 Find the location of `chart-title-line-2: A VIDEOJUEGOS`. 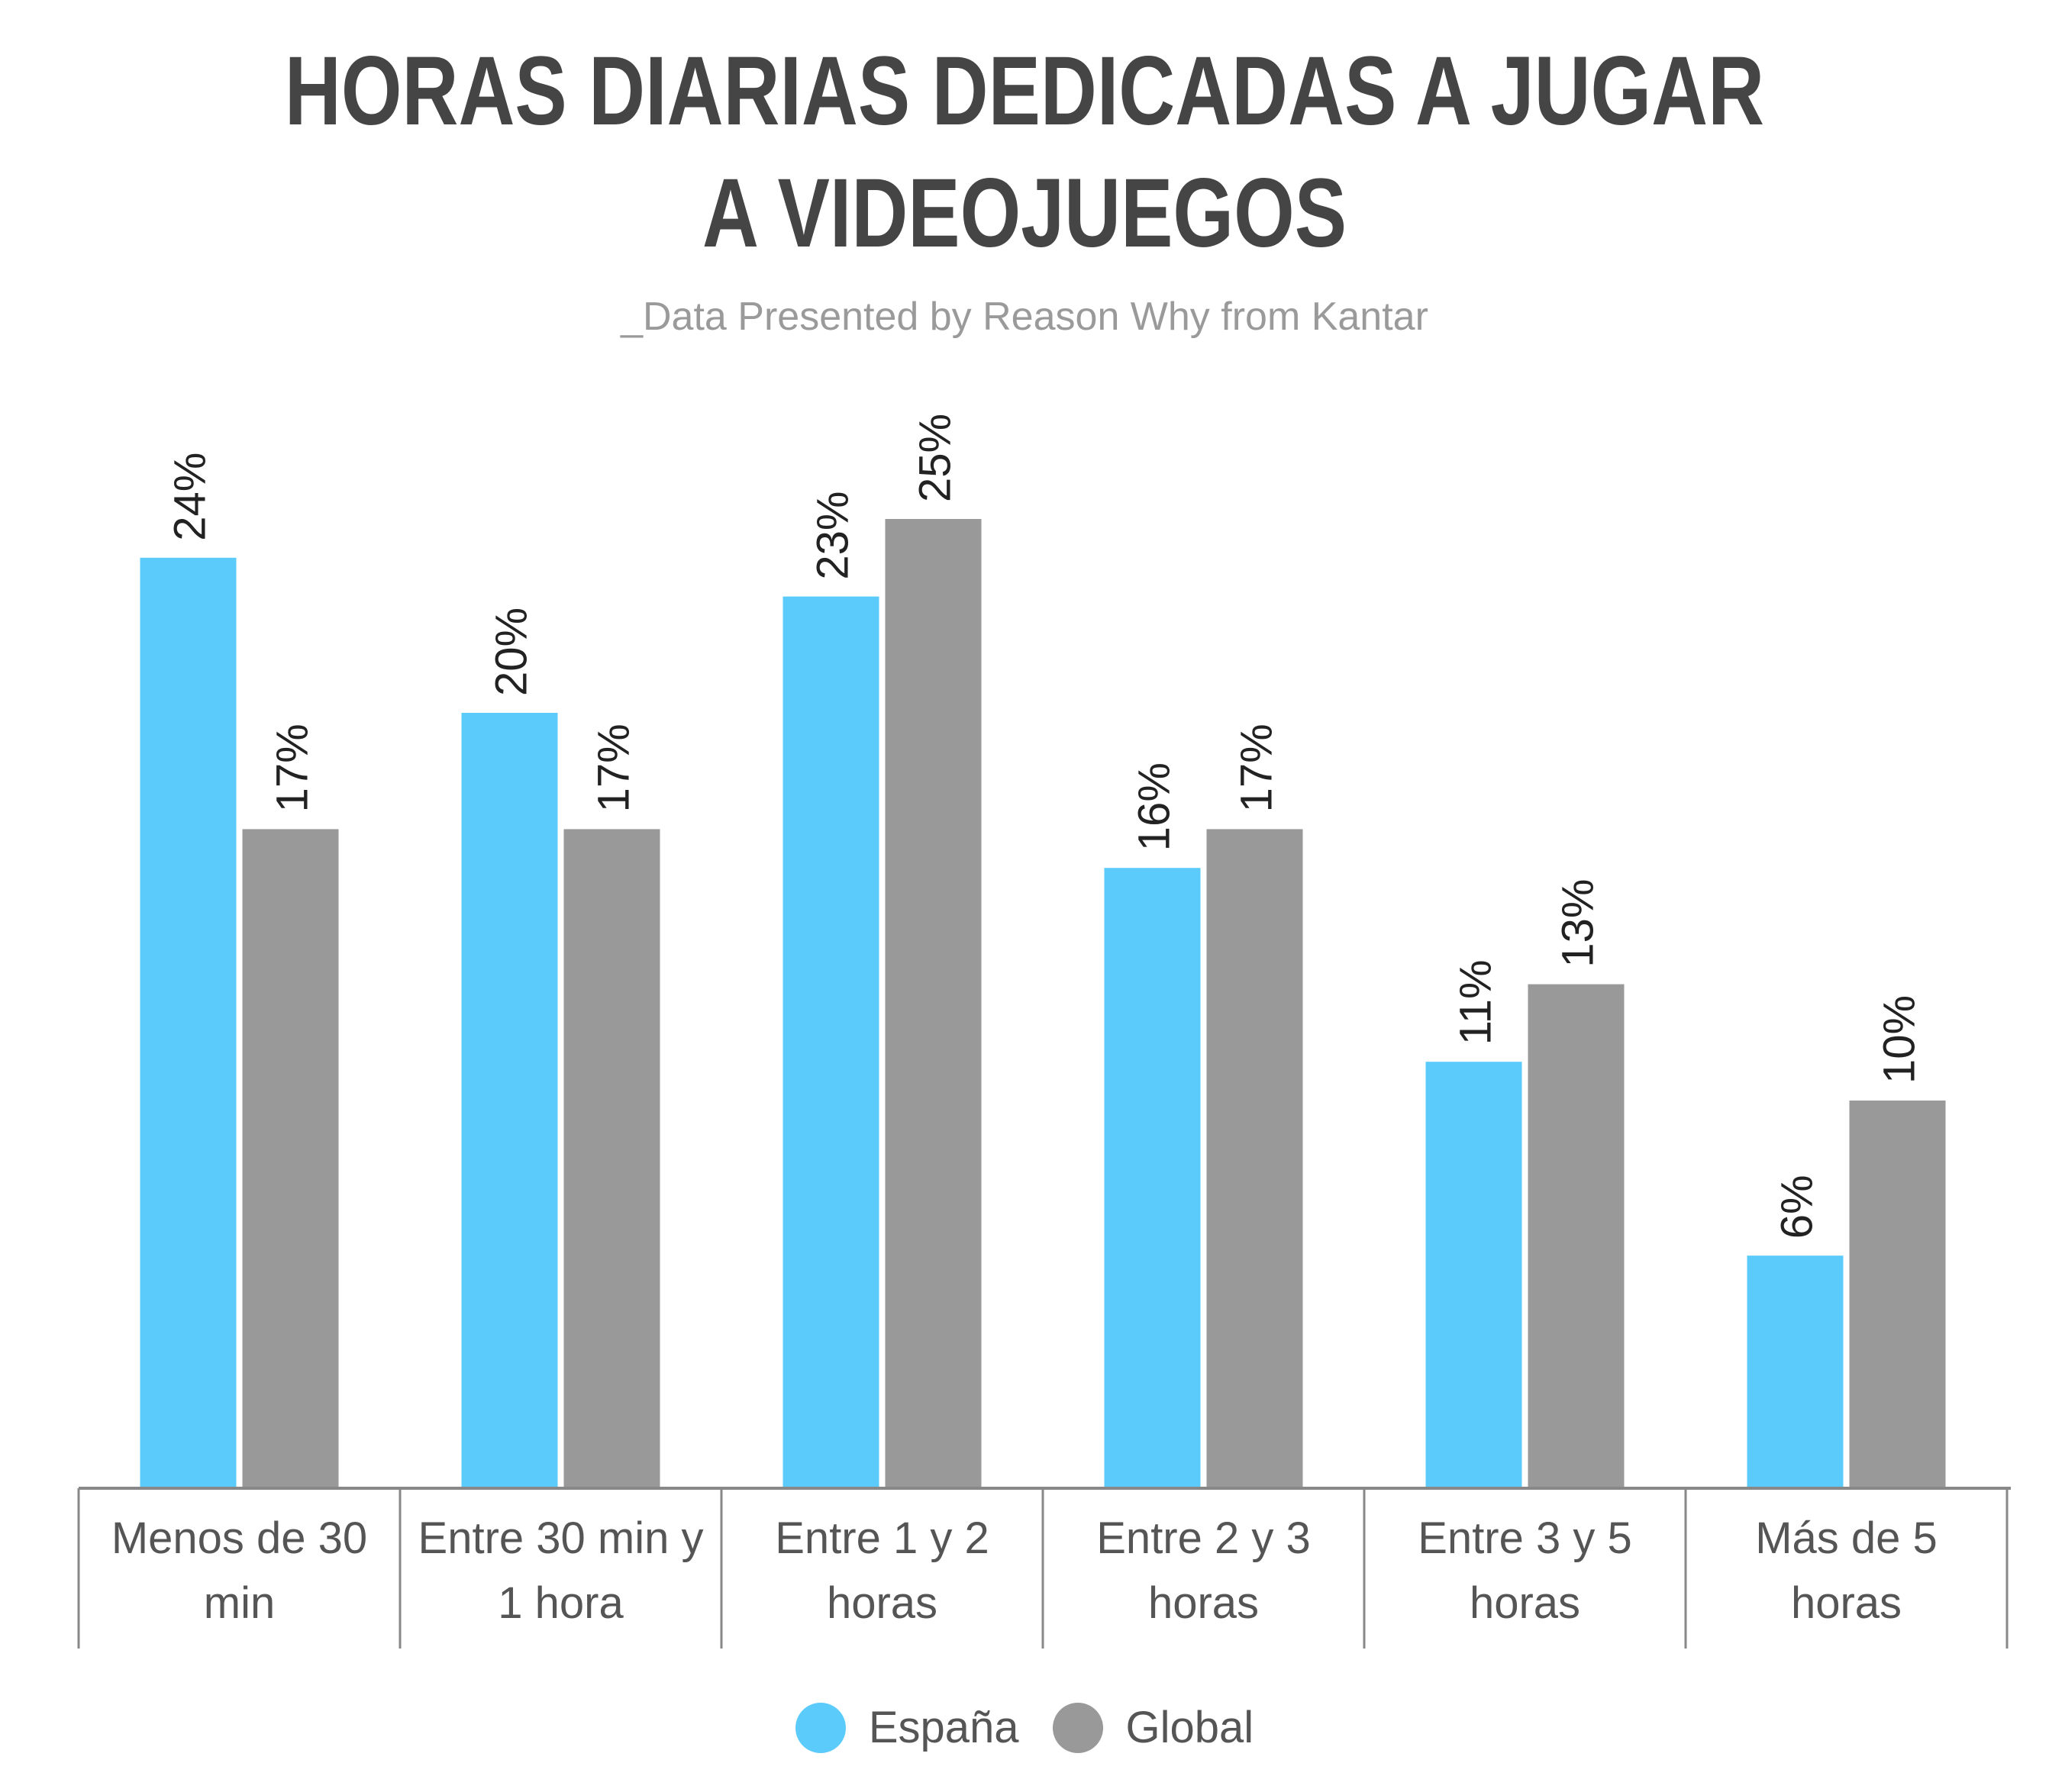

chart-title-line-2: A VIDEOJUEGOS is located at coordinates (1024, 213).